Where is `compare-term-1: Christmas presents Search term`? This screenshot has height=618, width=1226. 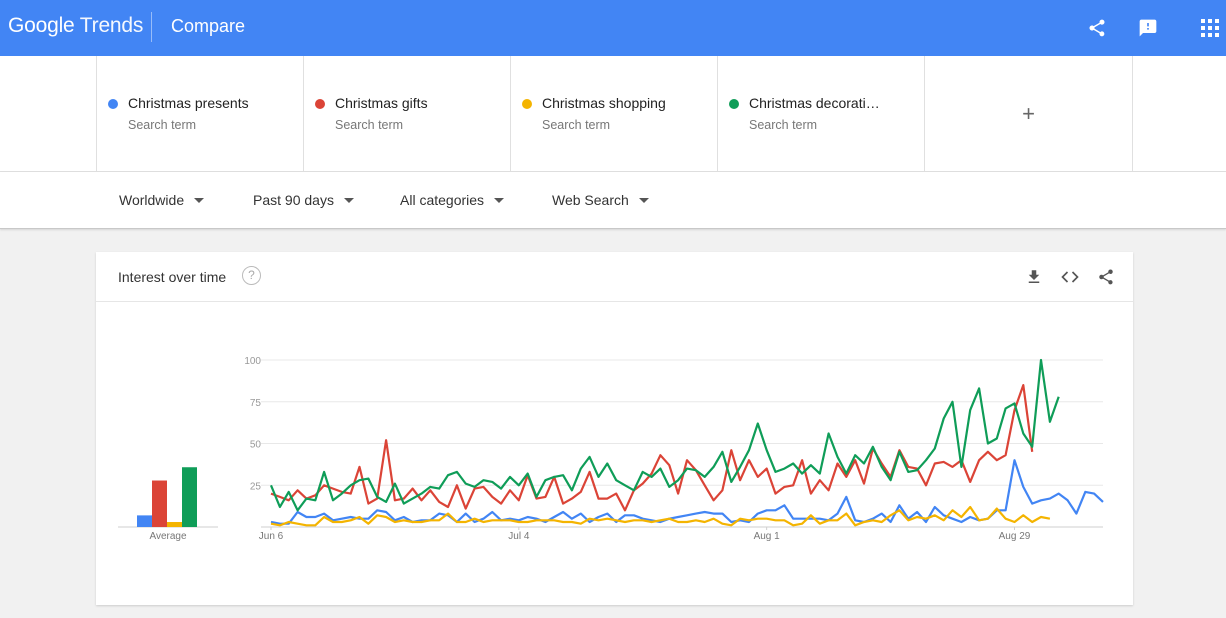 compare-term-1: Christmas presents Search term is located at coordinates (199, 114).